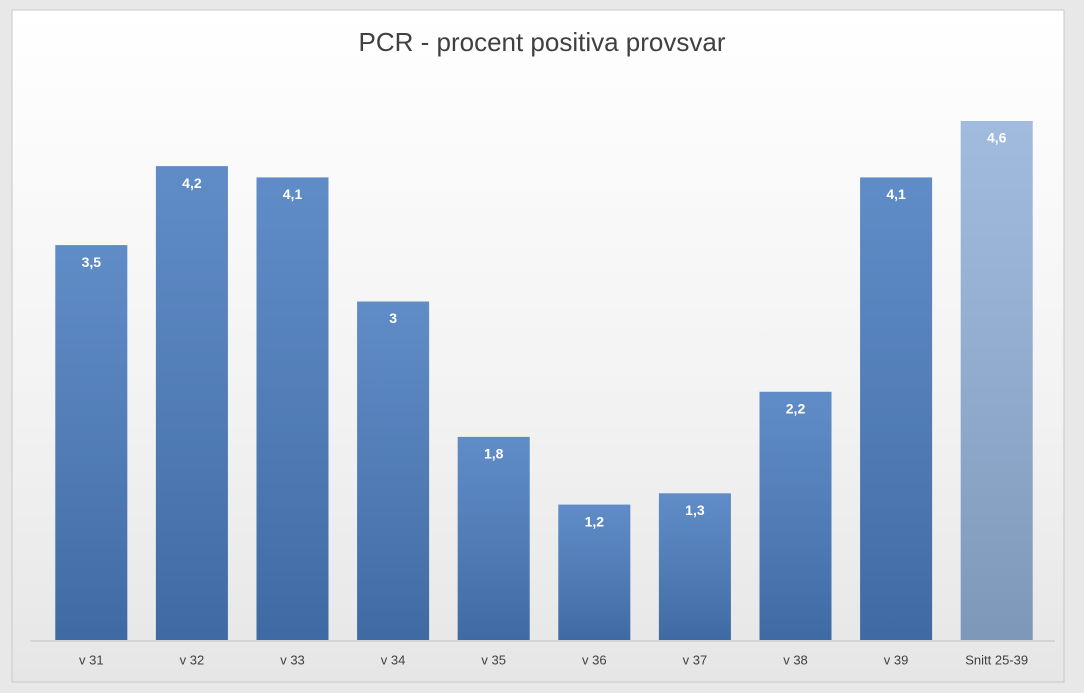 Image resolution: width=1084 pixels, height=693 pixels. I want to click on chart-title: PCR - procent positiva provsvar, so click(541, 42).